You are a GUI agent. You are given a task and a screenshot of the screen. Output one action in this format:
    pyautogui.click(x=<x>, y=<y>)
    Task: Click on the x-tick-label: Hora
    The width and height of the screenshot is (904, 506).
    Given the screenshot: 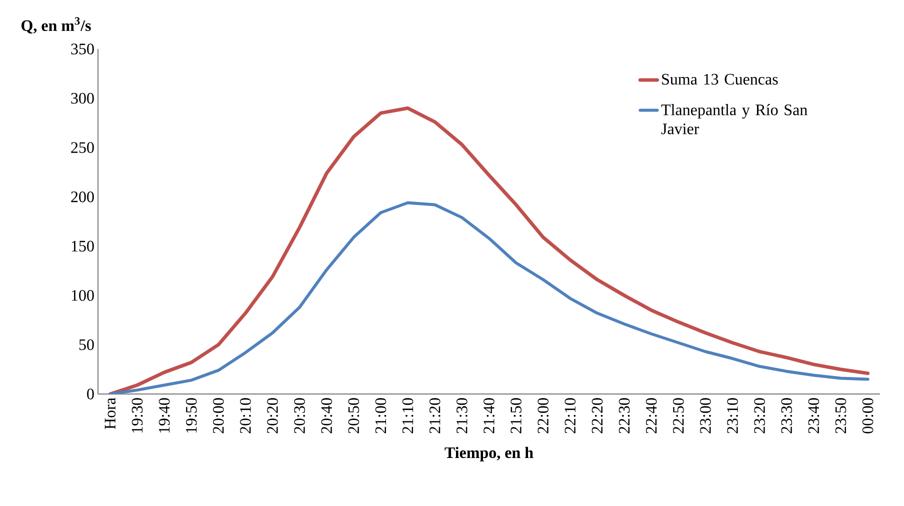 What is the action you would take?
    pyautogui.click(x=110, y=414)
    